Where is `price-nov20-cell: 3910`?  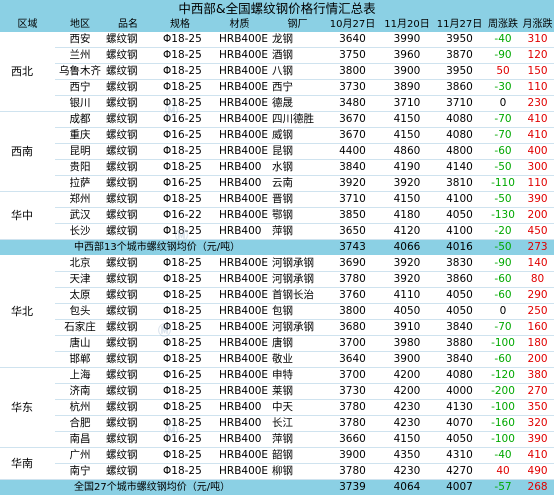 price-nov20-cell: 3910 is located at coordinates (407, 327).